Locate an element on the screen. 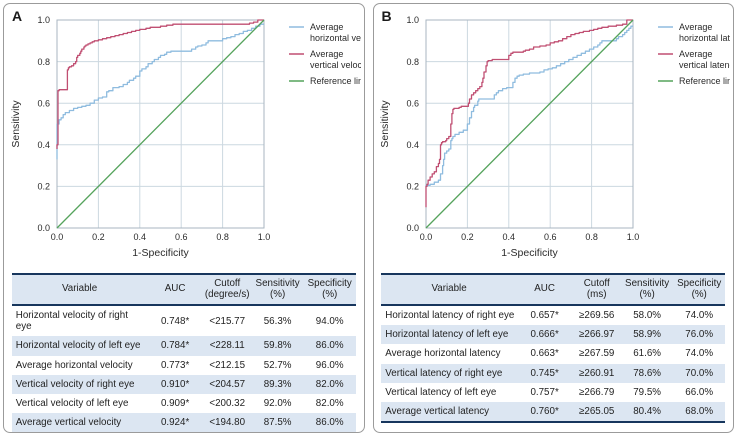  table-cell: 0.784* is located at coordinates (175, 346).